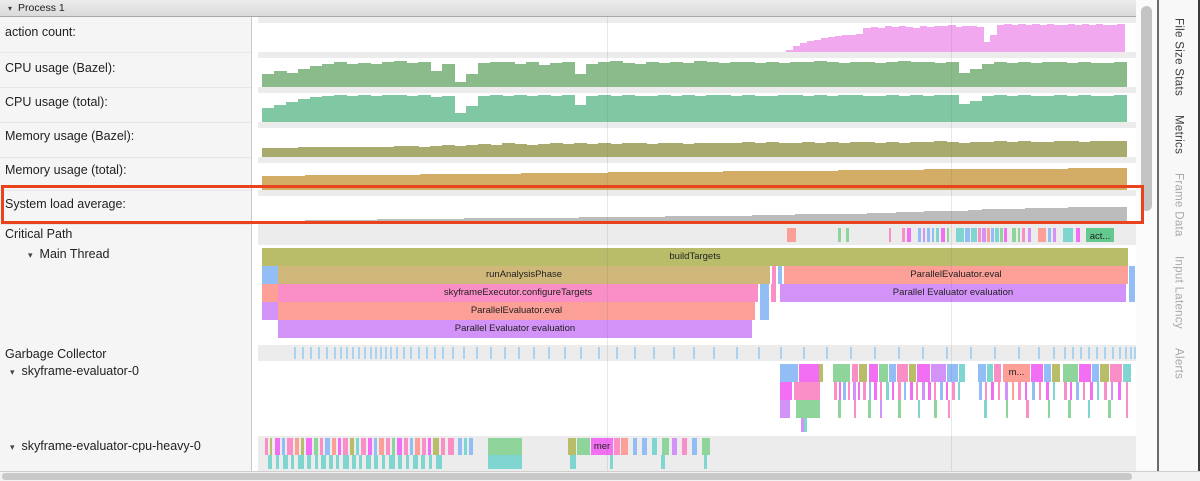  Describe the element at coordinates (518, 293) in the screenshot. I see `trace-event-skyframeExecutorconfigureTargets: skyframeExecutor.configureTargets` at that location.